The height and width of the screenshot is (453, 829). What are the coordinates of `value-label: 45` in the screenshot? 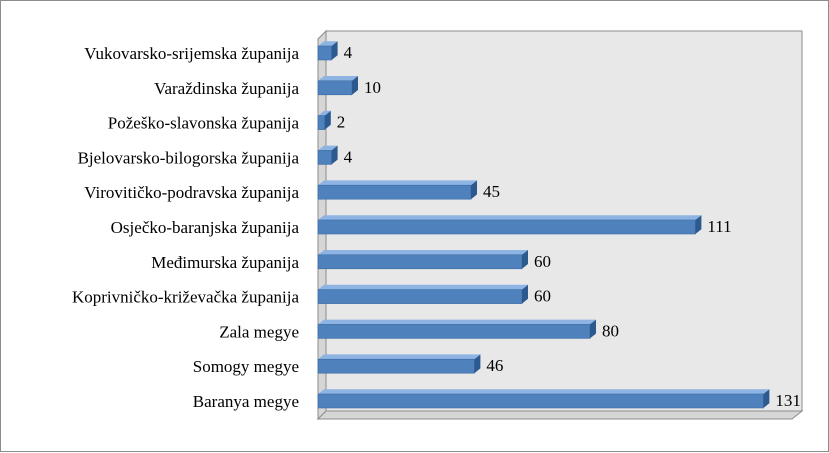 It's located at (491, 191).